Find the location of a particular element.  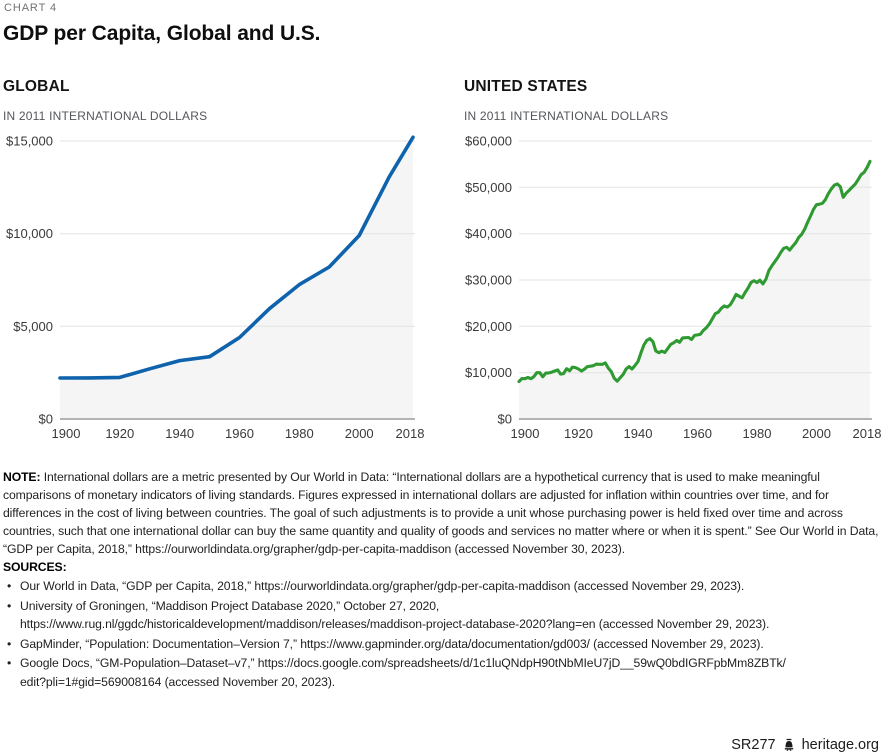

site-name: heritage.org is located at coordinates (840, 745).